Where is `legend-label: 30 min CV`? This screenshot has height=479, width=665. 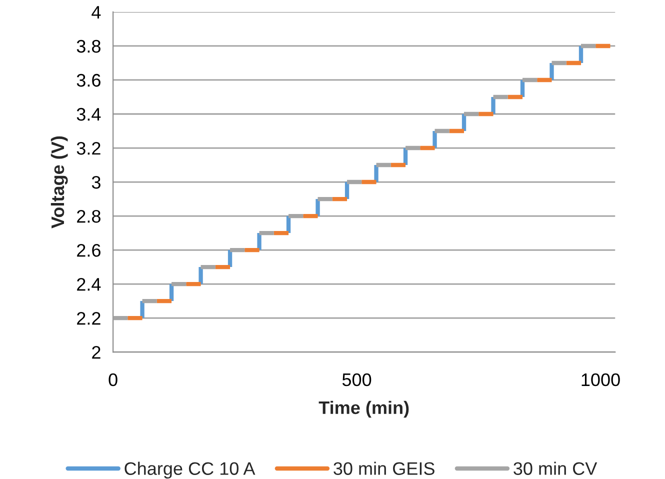 legend-label: 30 min CV is located at coordinates (556, 468).